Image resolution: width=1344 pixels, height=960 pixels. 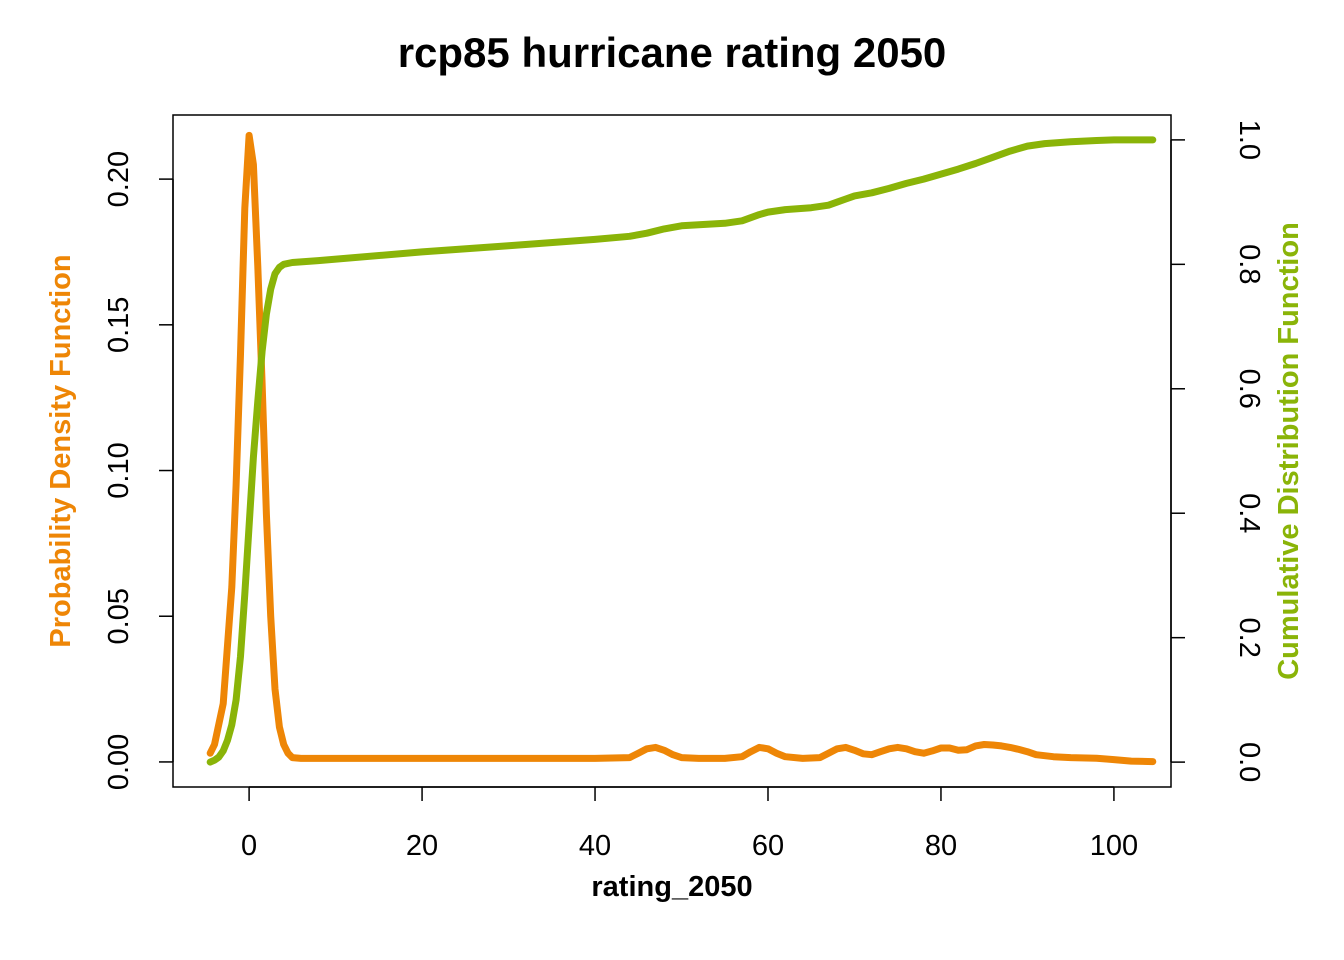 I want to click on y-left-tick-label: 0.20, so click(x=119, y=179).